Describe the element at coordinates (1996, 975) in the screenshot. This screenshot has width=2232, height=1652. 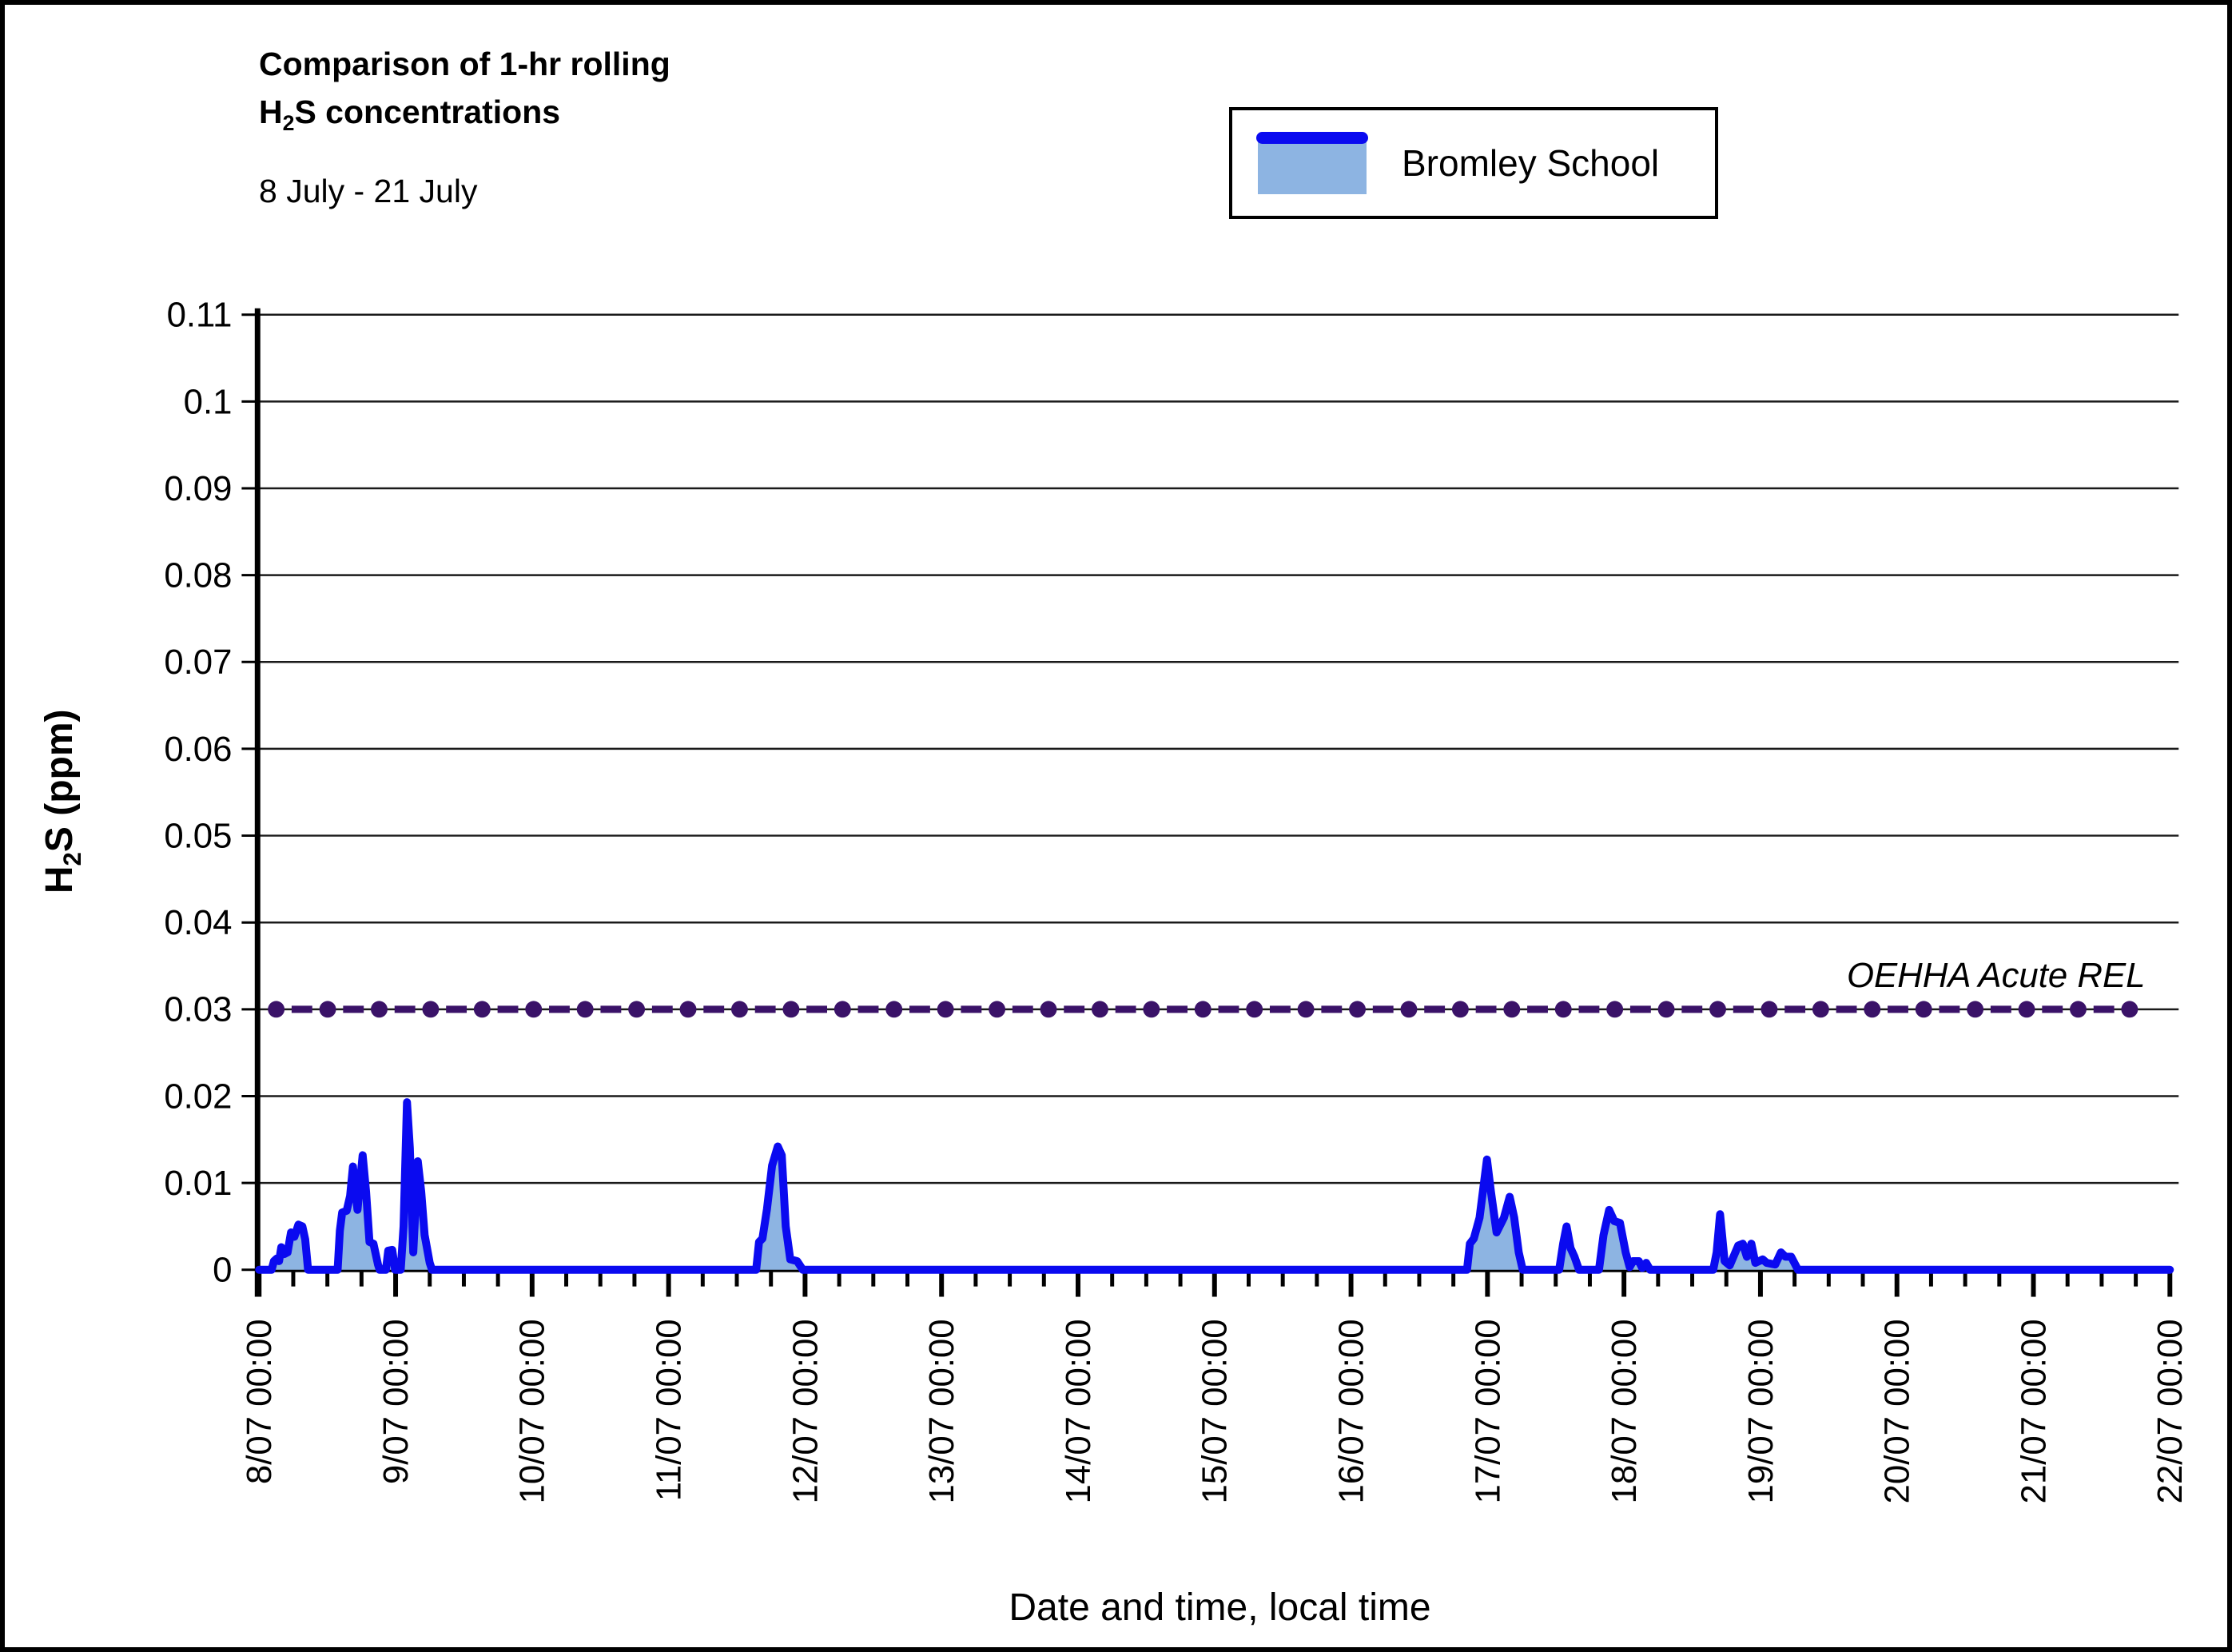
I see `rel-label: OEHHA Acute REL` at that location.